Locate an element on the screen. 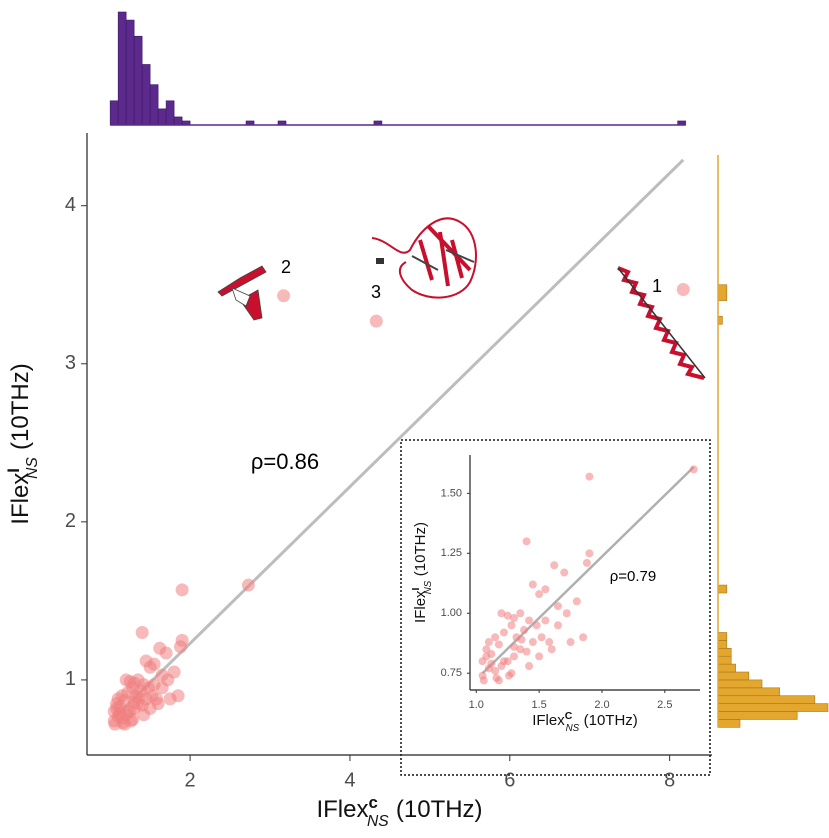  y-tick-label: 1.00 is located at coordinates (451, 613).